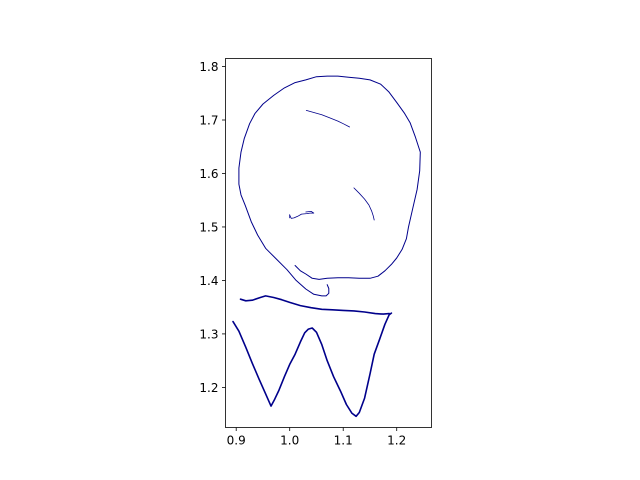  What do you see at coordinates (315, 305) in the screenshot?
I see `series-line-horizontal-band` at bounding box center [315, 305].